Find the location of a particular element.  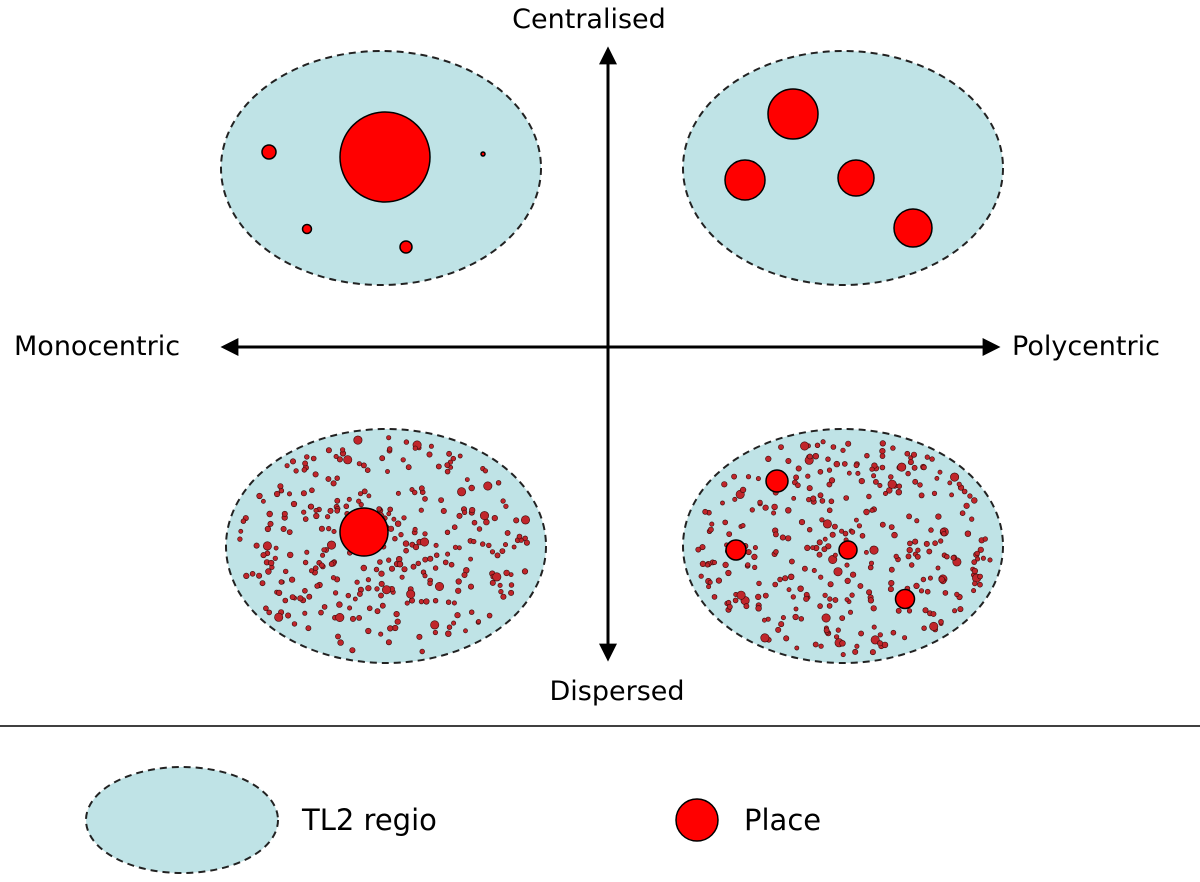

legend-place-label: Place is located at coordinates (782, 820).